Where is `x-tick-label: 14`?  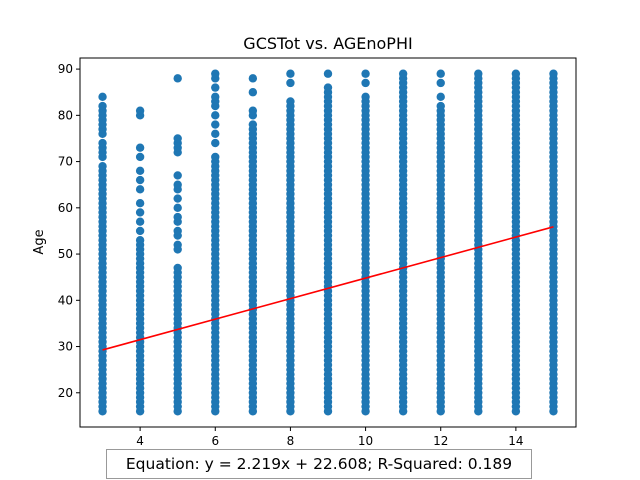 x-tick-label: 14 is located at coordinates (515, 441).